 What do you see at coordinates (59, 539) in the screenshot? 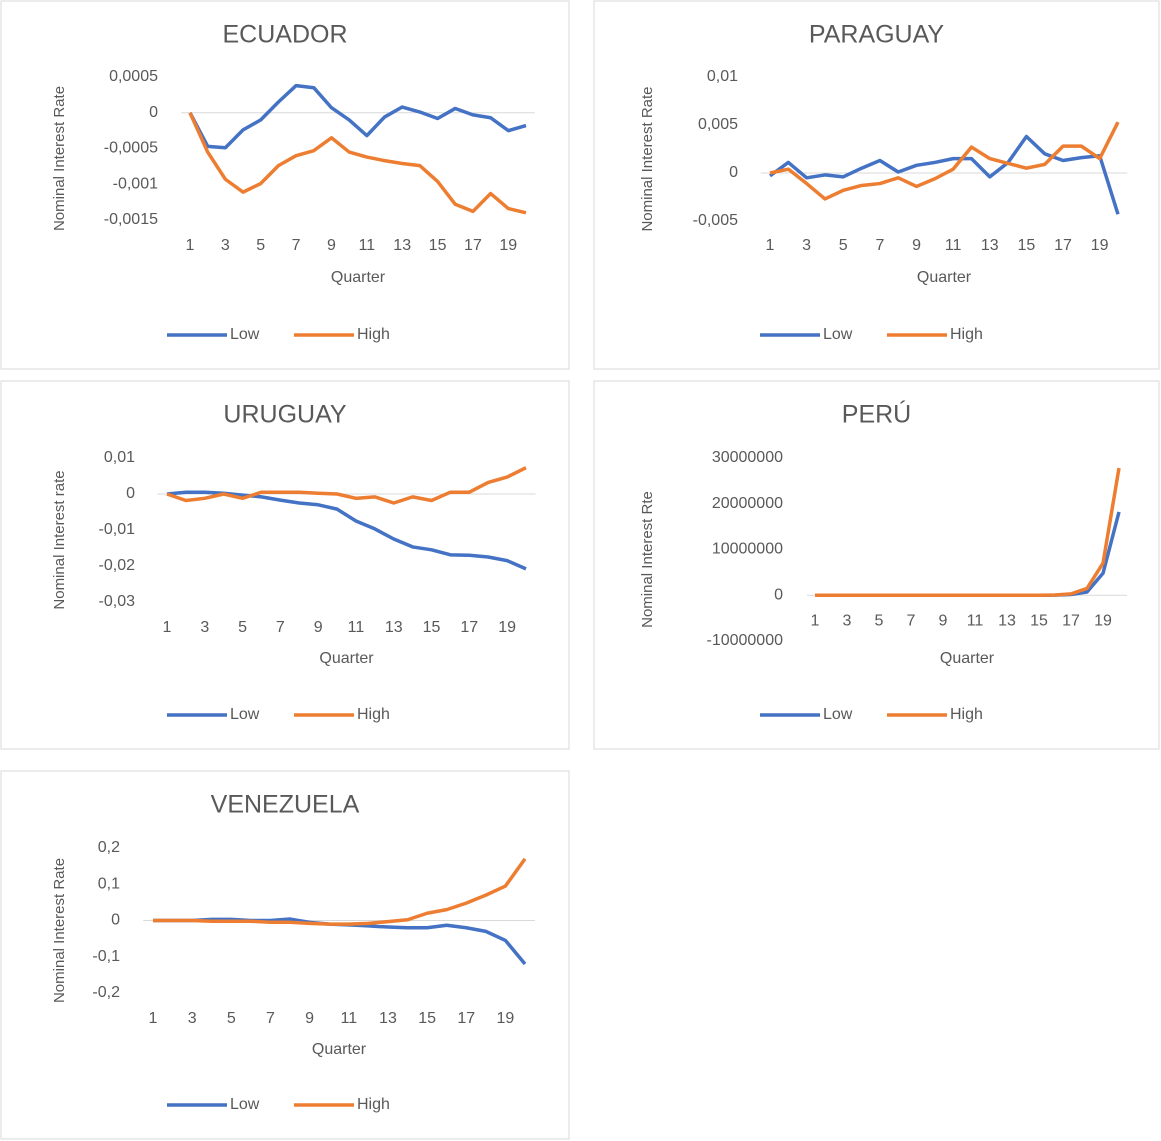
I see `y-axis-title: Nominal Interest rate` at bounding box center [59, 539].